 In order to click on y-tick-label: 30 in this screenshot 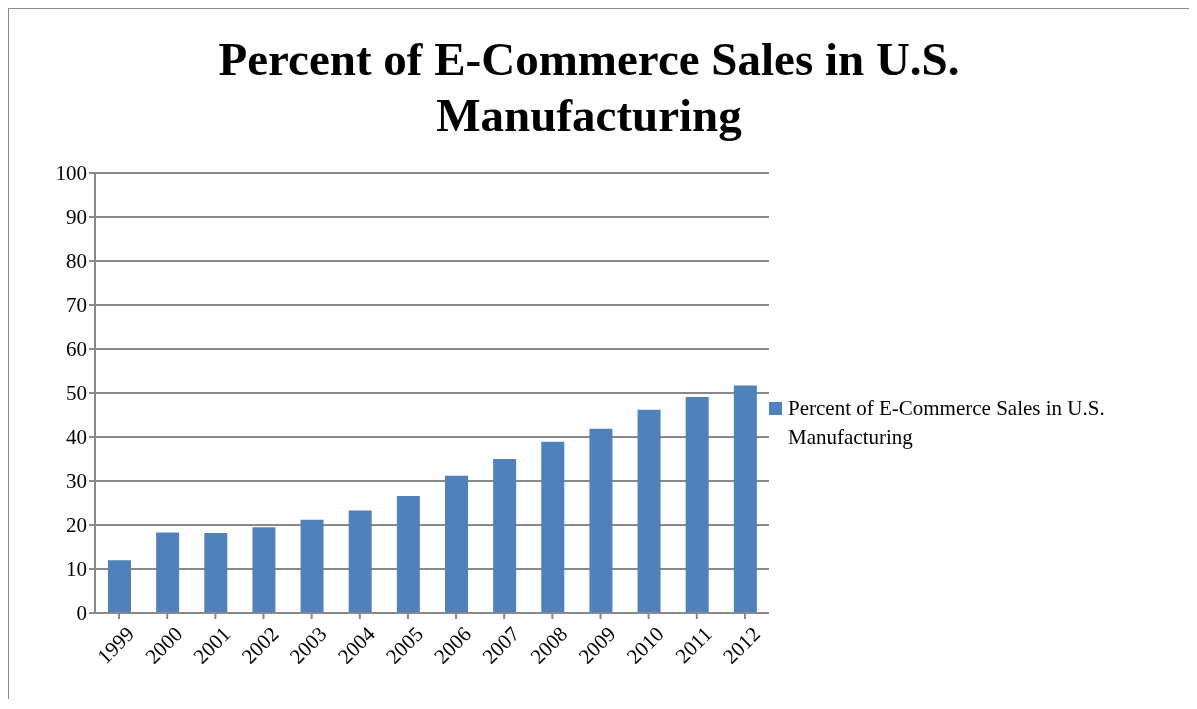, I will do `click(76, 481)`.